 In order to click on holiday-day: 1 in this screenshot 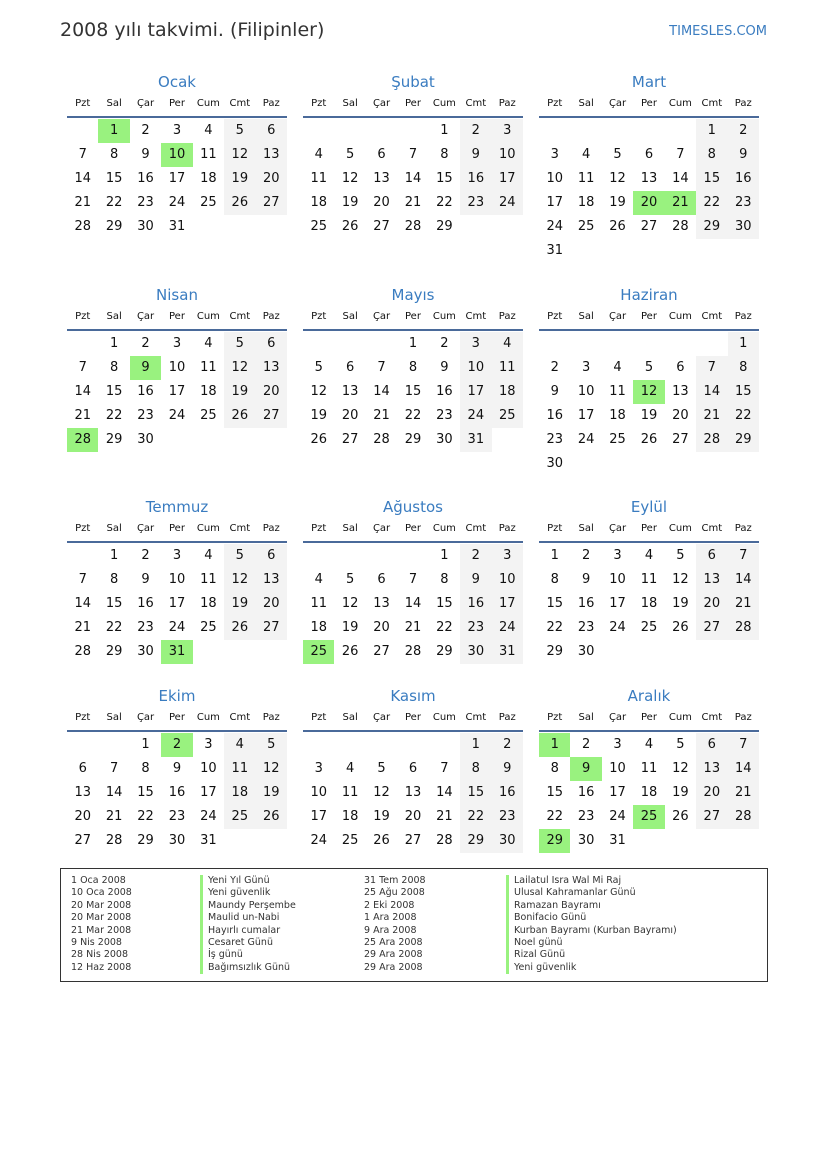, I will do `click(555, 745)`.